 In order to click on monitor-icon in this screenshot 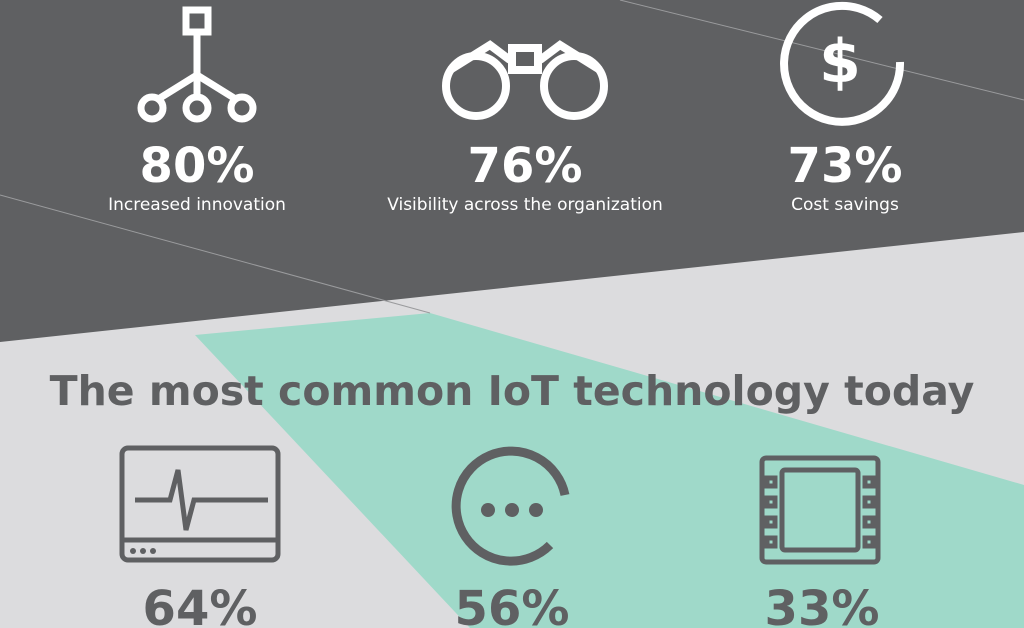, I will do `click(200, 504)`.